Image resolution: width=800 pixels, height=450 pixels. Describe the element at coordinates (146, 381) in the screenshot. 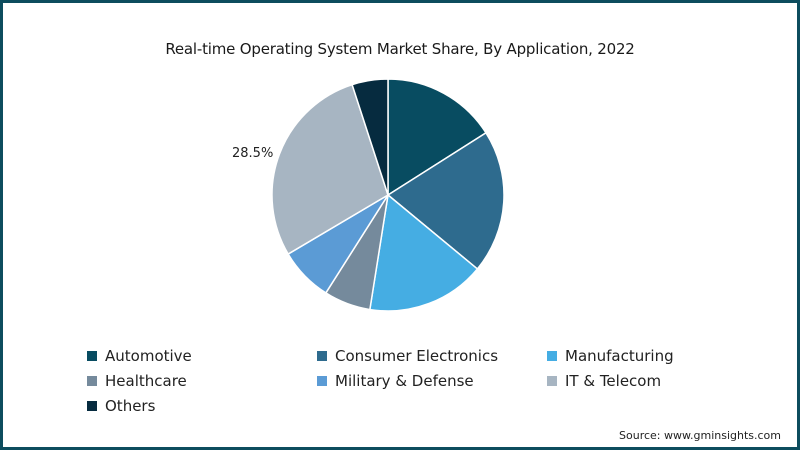

I see `legend-label: Healthcare` at that location.